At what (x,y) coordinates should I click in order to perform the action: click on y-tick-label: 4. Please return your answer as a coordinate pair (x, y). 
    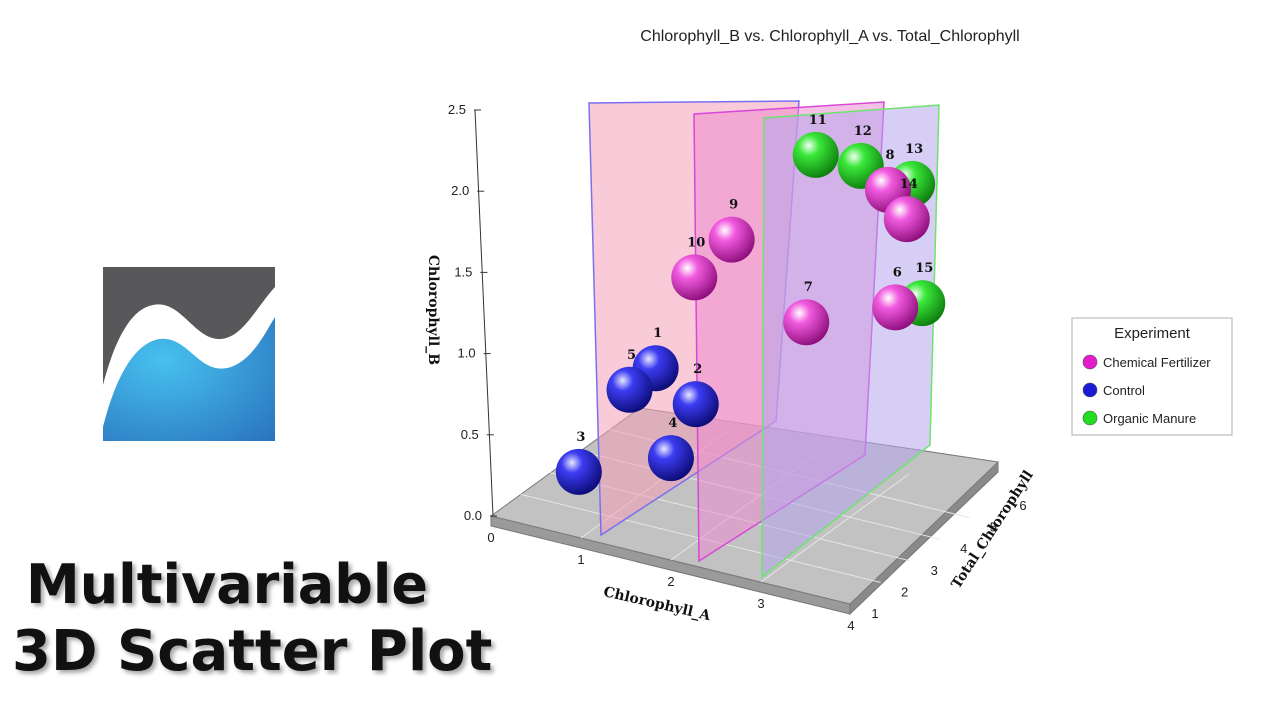
    Looking at the image, I should click on (963, 548).